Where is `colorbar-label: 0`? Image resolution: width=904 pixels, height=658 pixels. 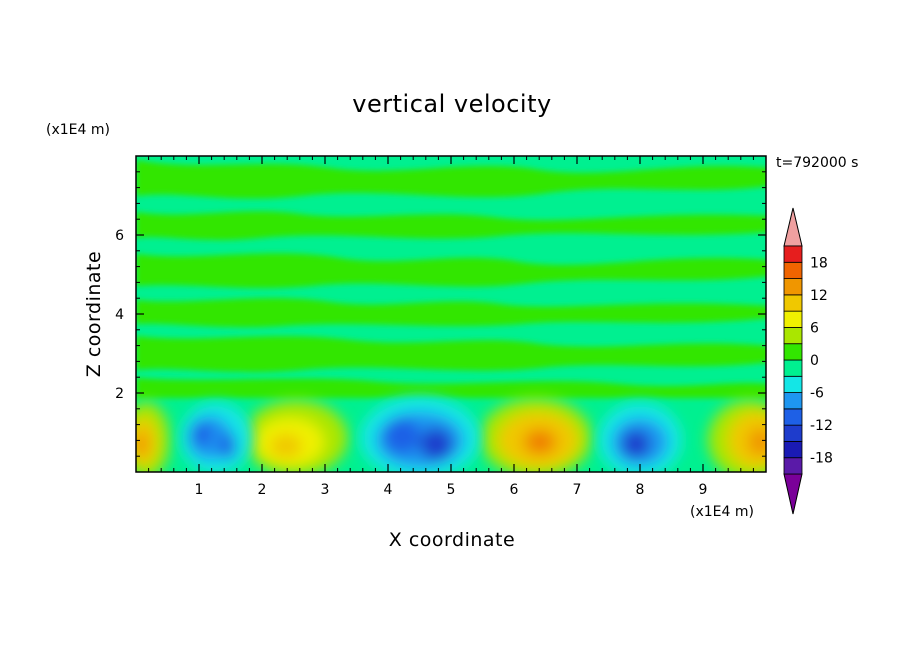
colorbar-label: 0 is located at coordinates (814, 361).